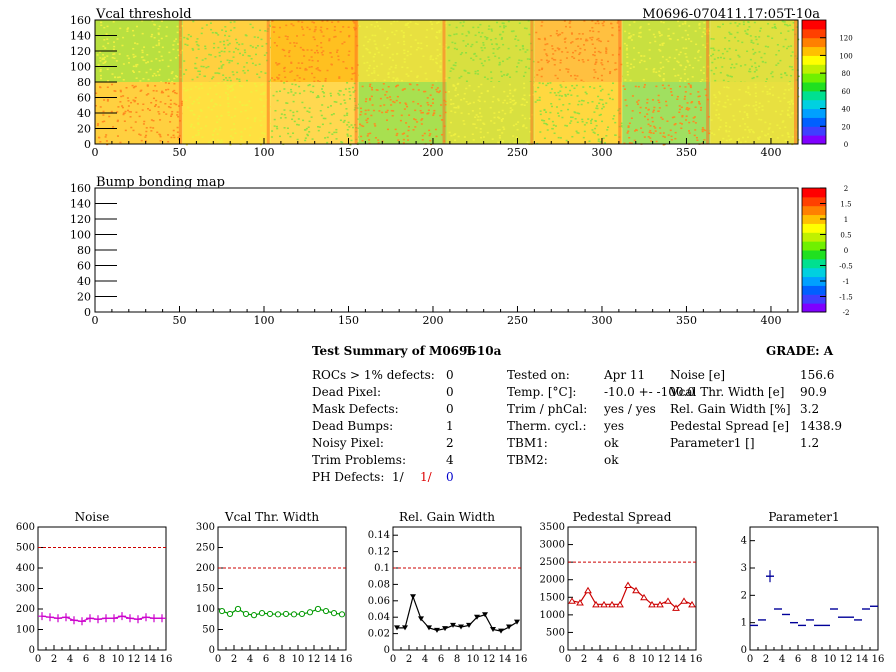 The width and height of the screenshot is (896, 672). I want to click on defect-value: 0, so click(450, 375).